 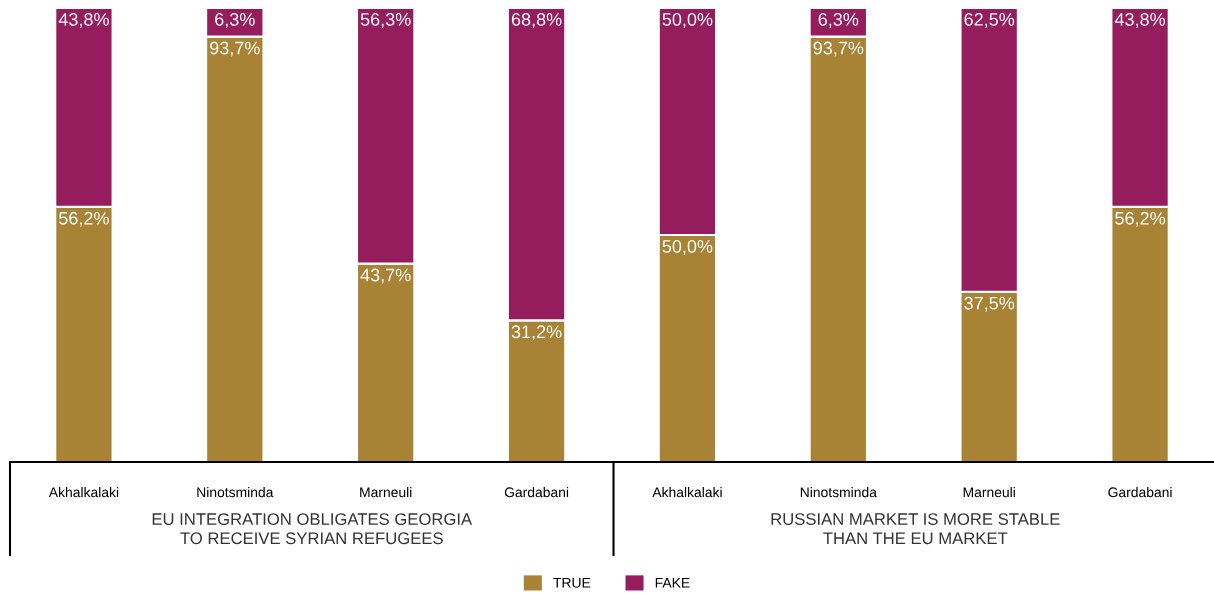 What do you see at coordinates (312, 529) in the screenshot?
I see `text: EU INTEGRATION OBLIGATES GEORGIA TO RECEIVE SYRIAN REFUGEES` at bounding box center [312, 529].